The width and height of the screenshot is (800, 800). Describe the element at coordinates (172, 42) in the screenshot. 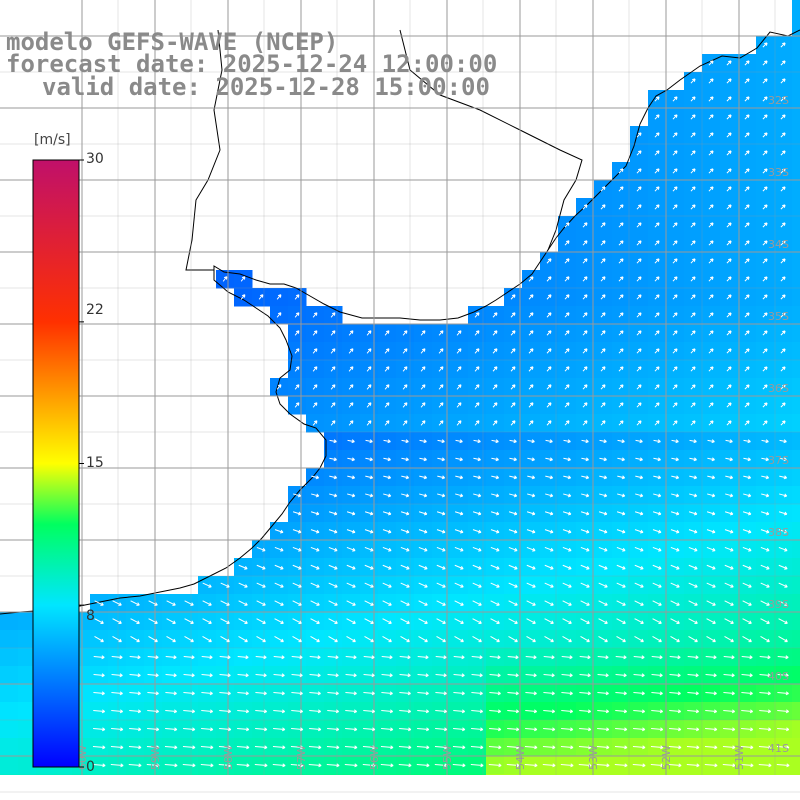

I see `model-title: modelo GEFS-WAVE (NCEP)` at that location.